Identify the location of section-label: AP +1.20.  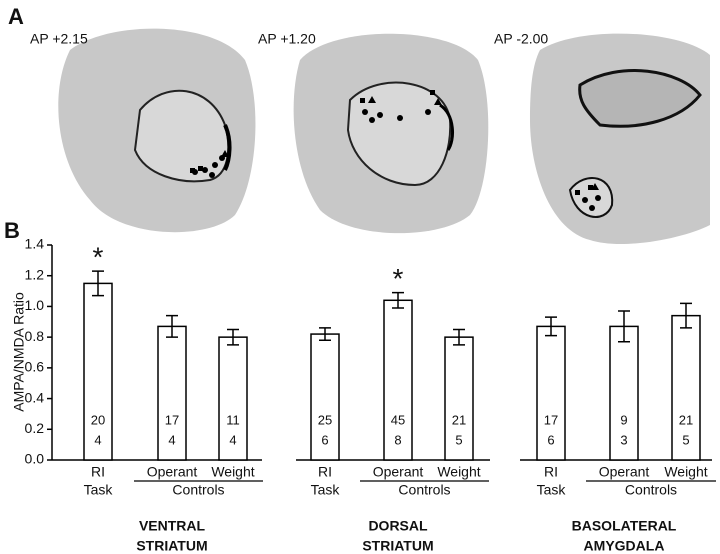
(287, 39).